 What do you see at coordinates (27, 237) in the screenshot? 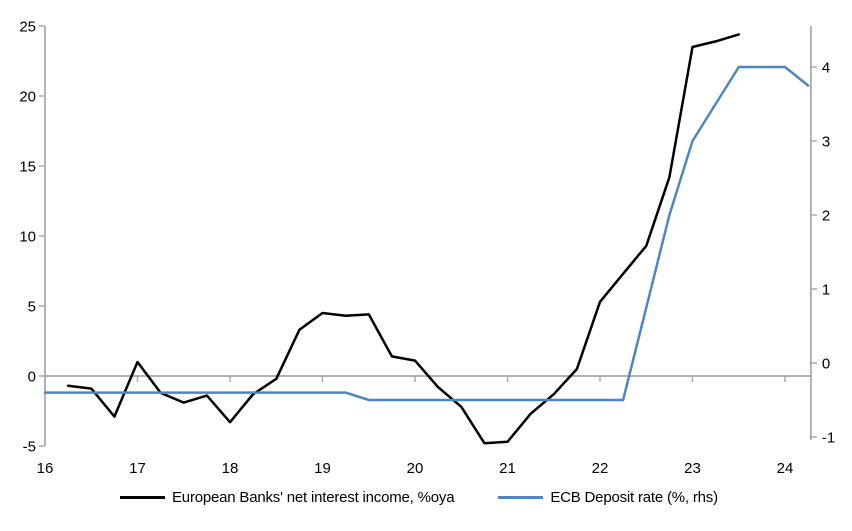
I see `left-axis-tick-label: 10` at bounding box center [27, 237].